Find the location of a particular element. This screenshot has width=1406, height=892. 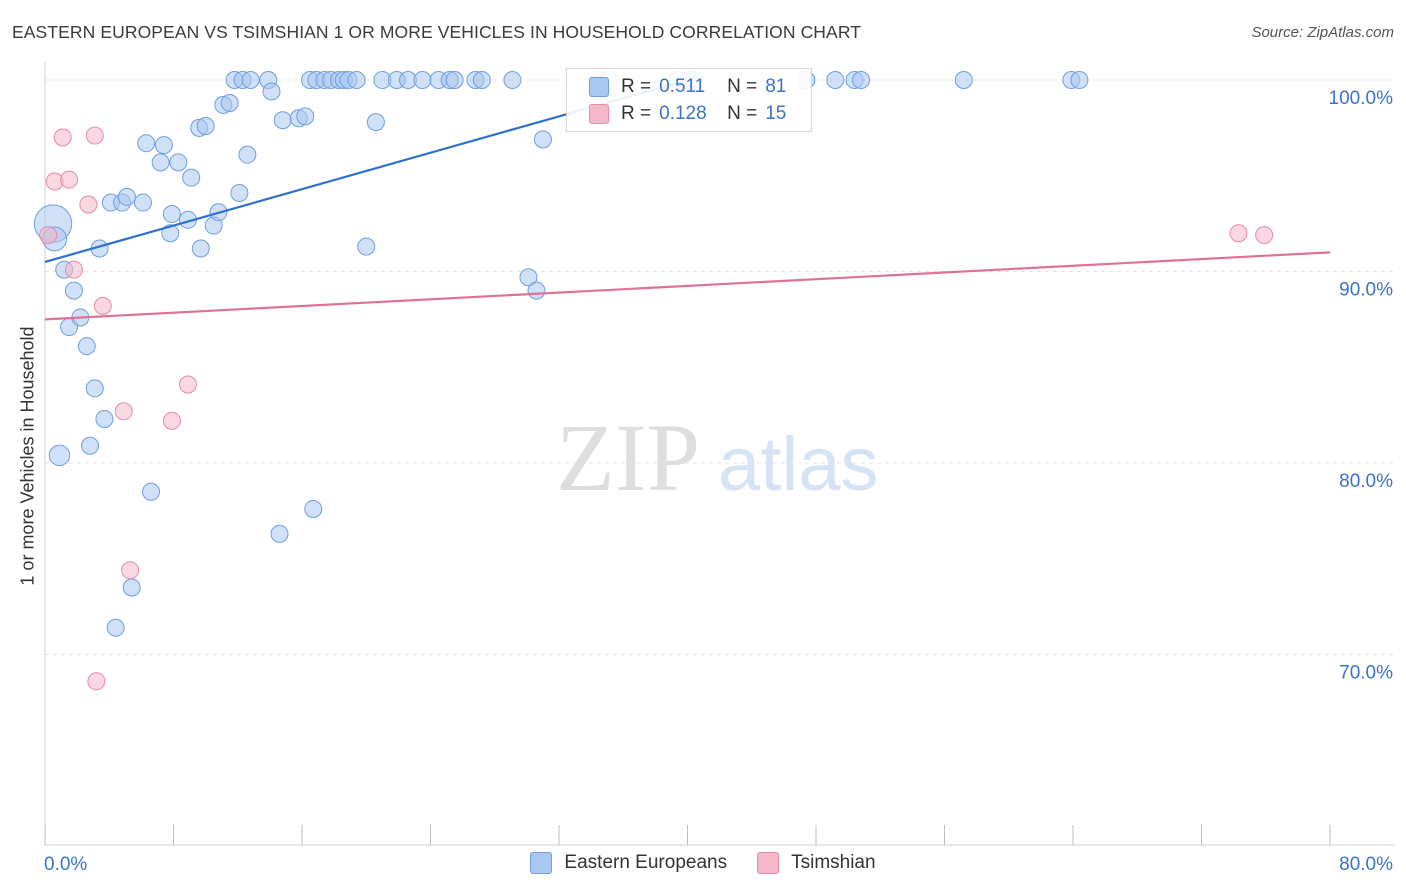

r-value: 0.128 is located at coordinates (683, 113).